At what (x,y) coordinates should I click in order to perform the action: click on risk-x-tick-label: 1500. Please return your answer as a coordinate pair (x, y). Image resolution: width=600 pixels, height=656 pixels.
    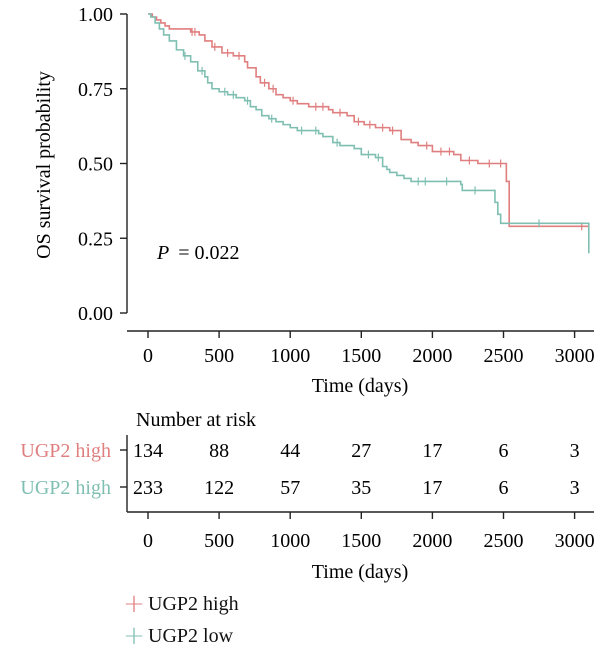
    Looking at the image, I should click on (361, 541).